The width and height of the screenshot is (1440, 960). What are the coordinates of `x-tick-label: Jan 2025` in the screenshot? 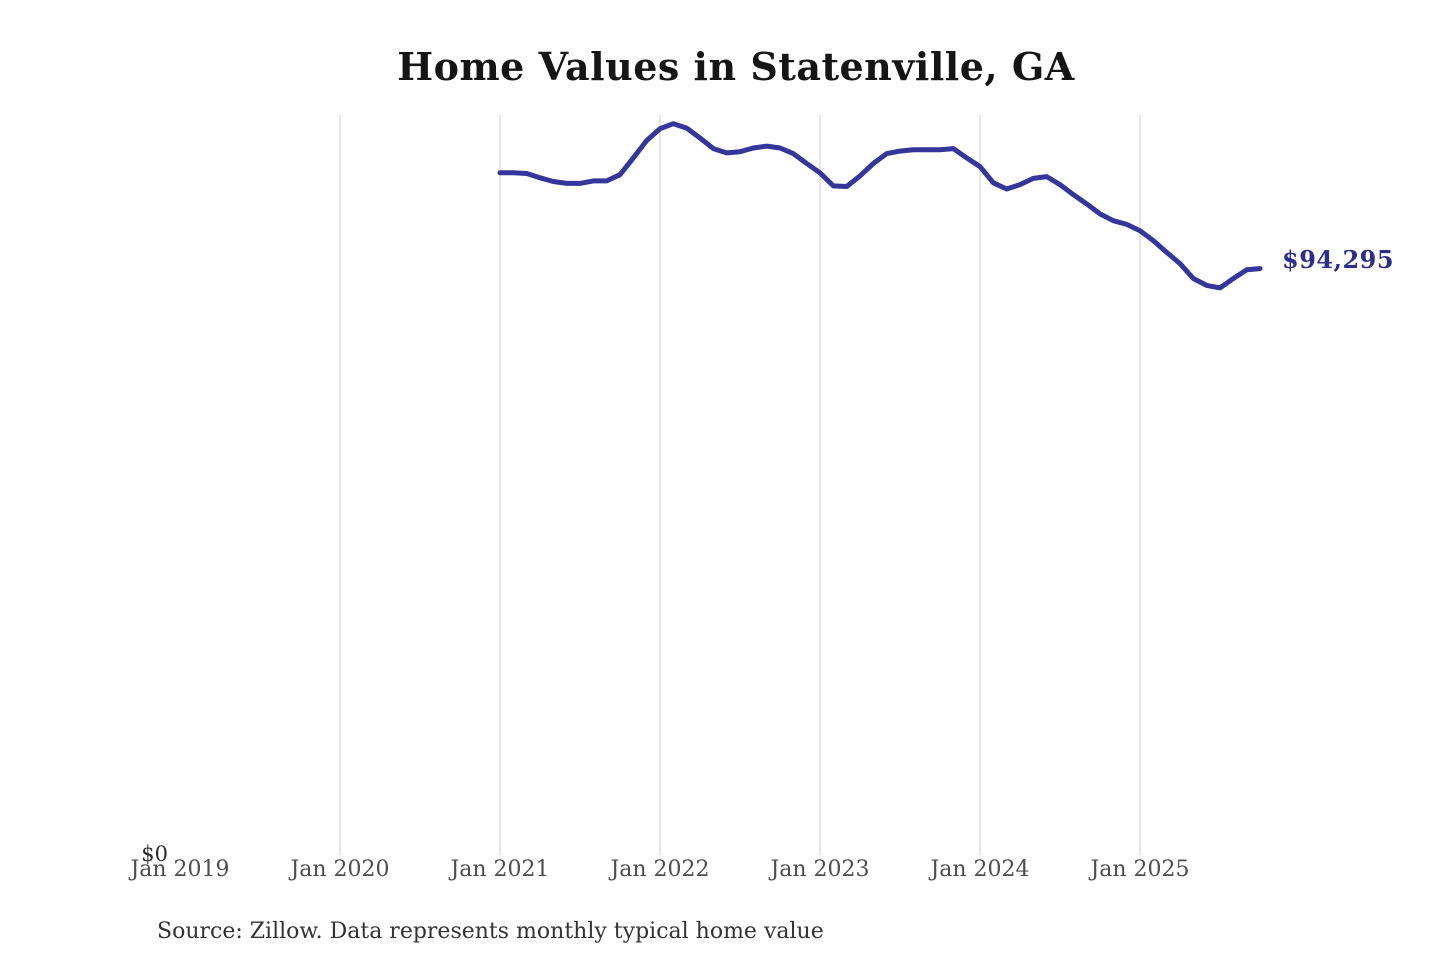 It's located at (1140, 869).